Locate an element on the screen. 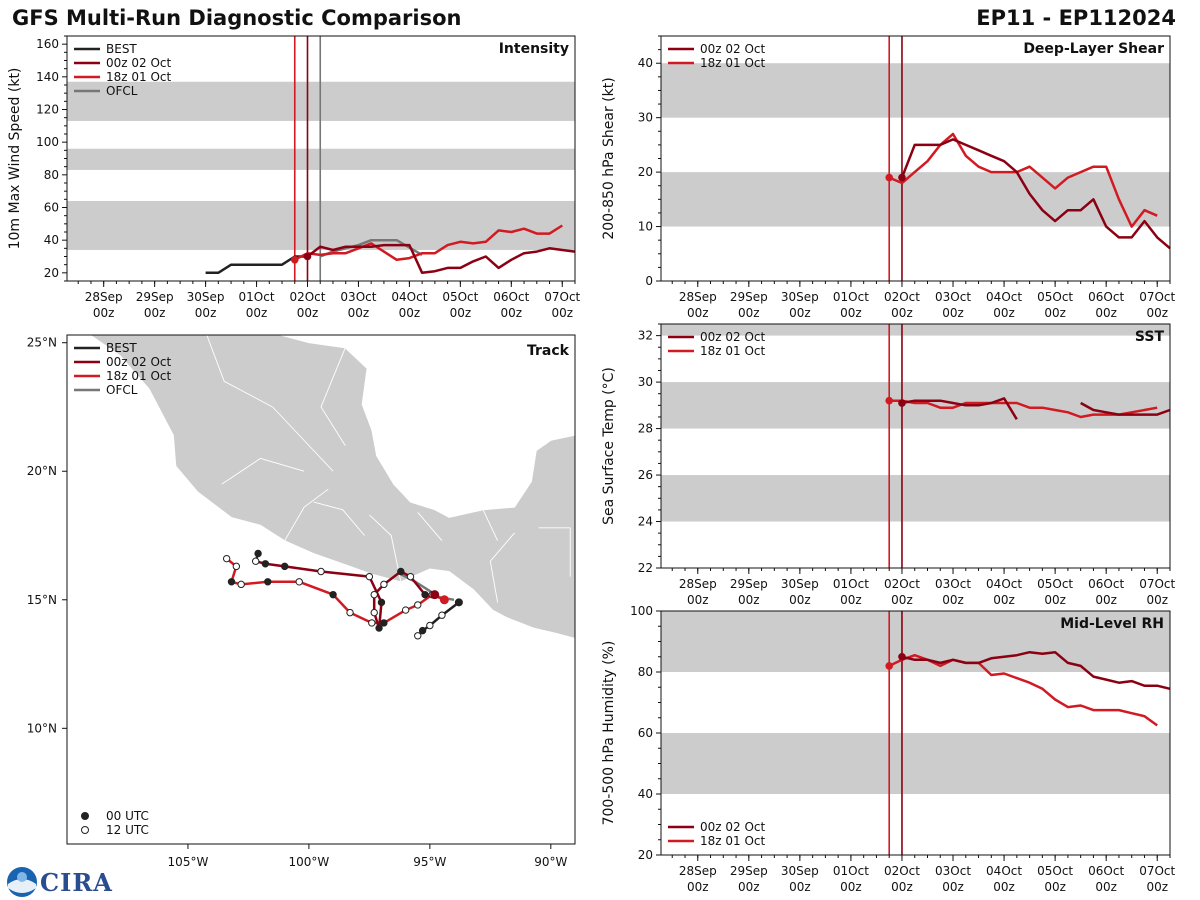  storm-id: EP11 - EP112024 is located at coordinates (1076, 18).